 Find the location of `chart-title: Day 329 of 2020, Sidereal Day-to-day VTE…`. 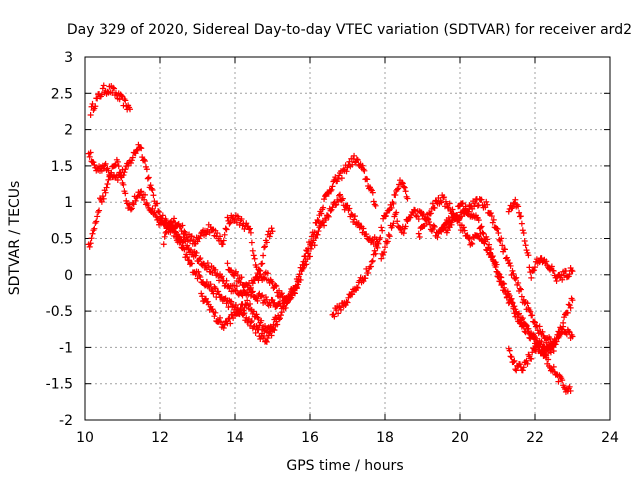

chart-title: Day 329 of 2020, Sidereal Day-to-day VTE… is located at coordinates (349, 30).